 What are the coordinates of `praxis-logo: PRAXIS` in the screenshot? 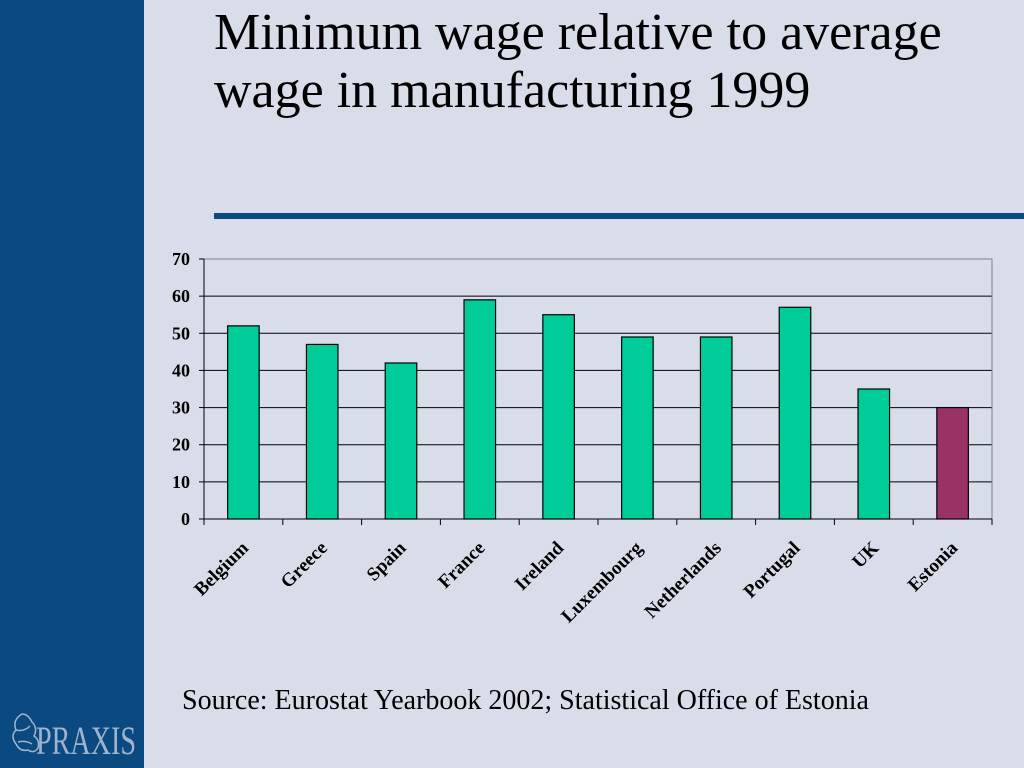 It's located at (74, 737).